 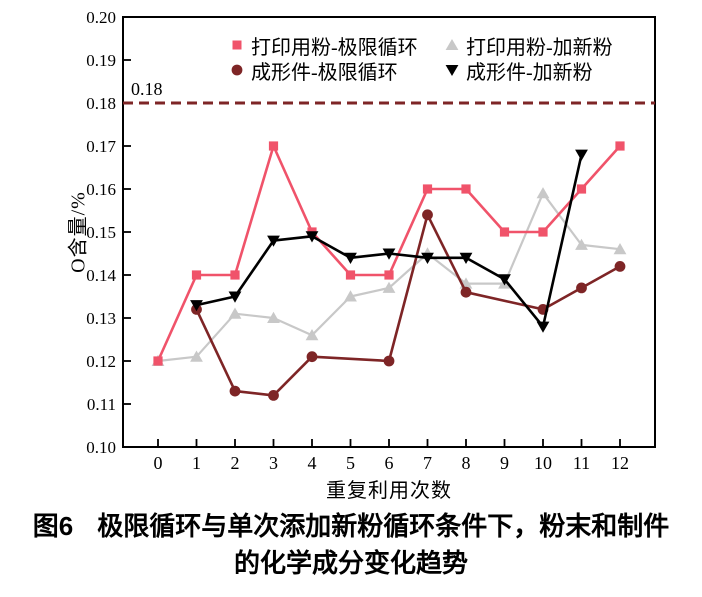 I want to click on x-tick-label: 8, so click(x=466, y=463).